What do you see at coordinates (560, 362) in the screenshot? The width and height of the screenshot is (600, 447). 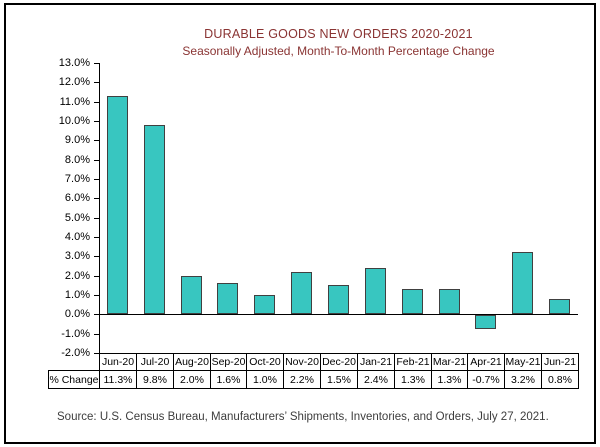 I see `month-header-cell: Jun-21` at bounding box center [560, 362].